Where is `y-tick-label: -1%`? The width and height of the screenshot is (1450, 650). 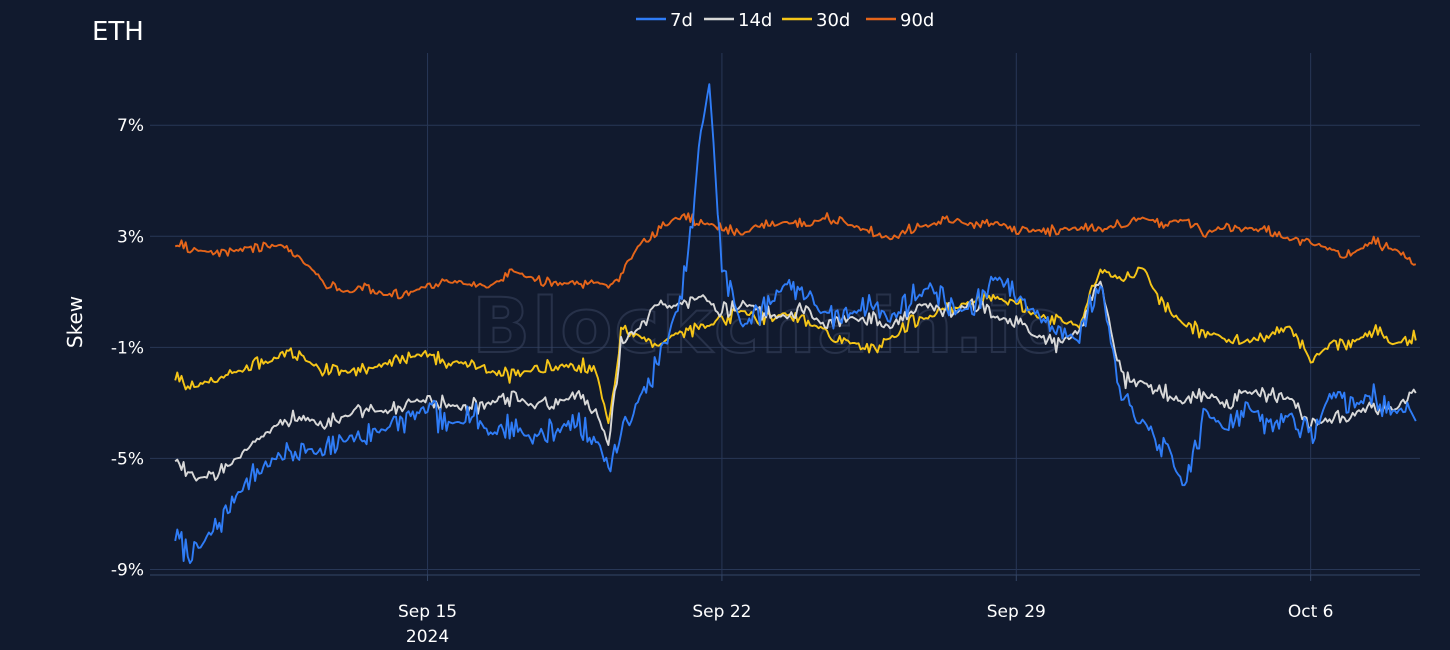 y-tick-label: -1% is located at coordinates (127, 348).